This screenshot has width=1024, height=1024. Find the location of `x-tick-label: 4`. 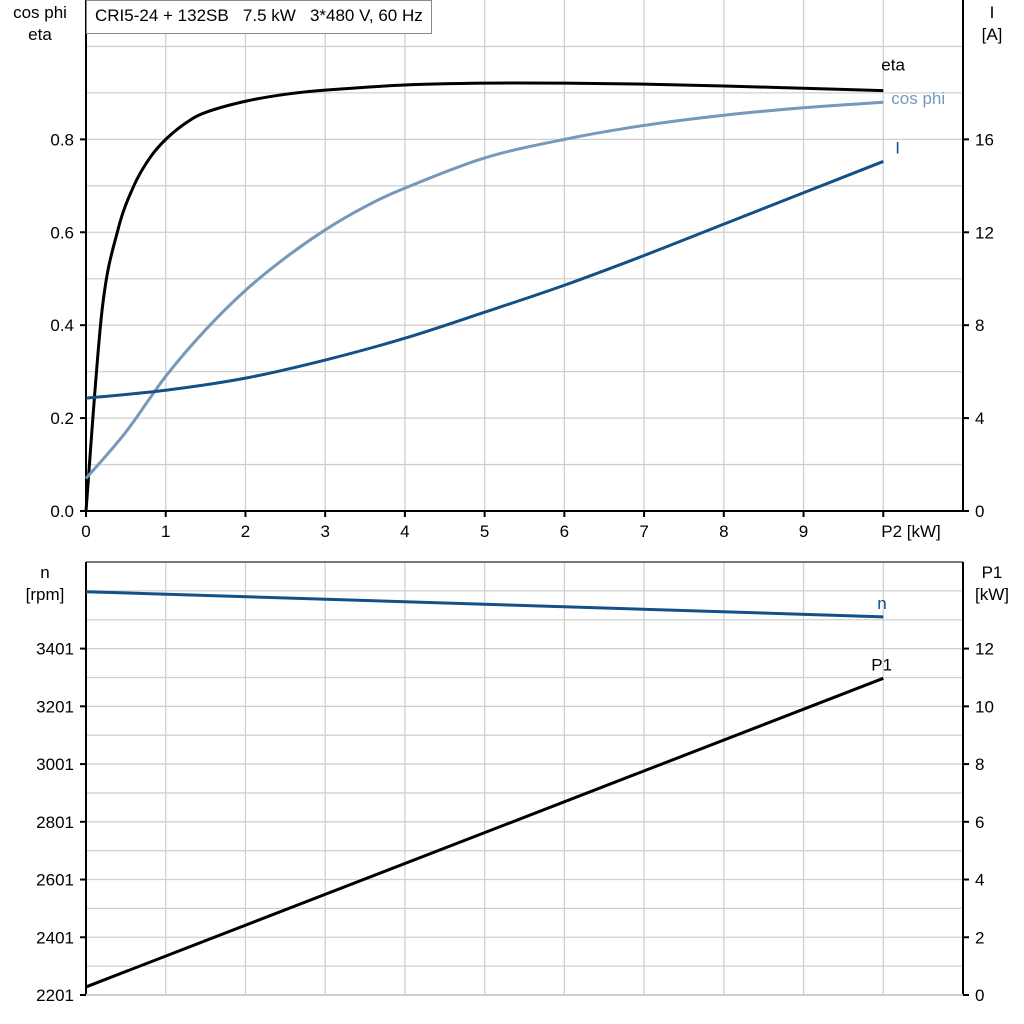

x-tick-label: 4 is located at coordinates (404, 531).